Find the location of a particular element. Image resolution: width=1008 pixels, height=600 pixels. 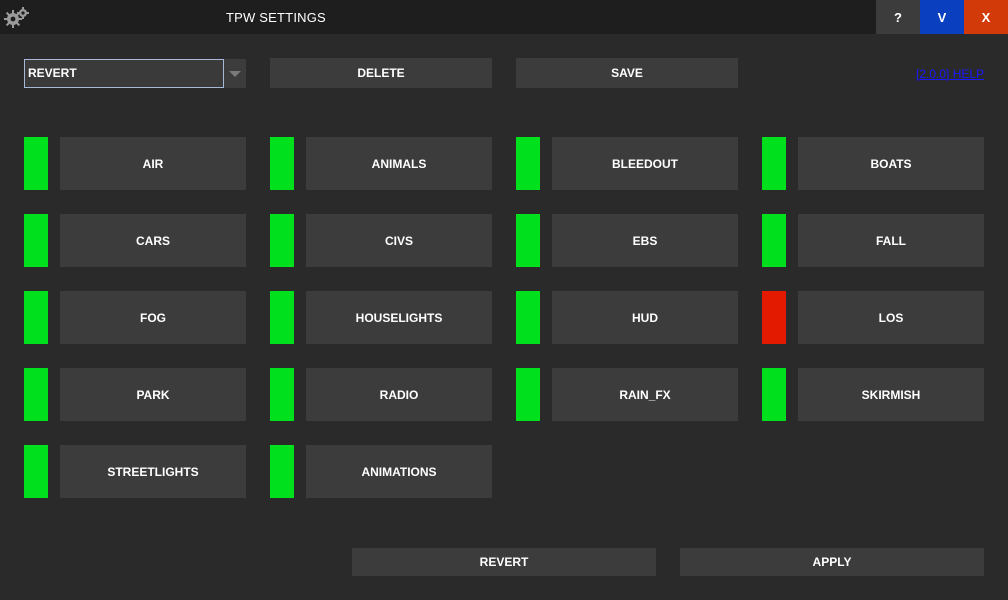

preset-dropdown: REVERT is located at coordinates (135, 73).